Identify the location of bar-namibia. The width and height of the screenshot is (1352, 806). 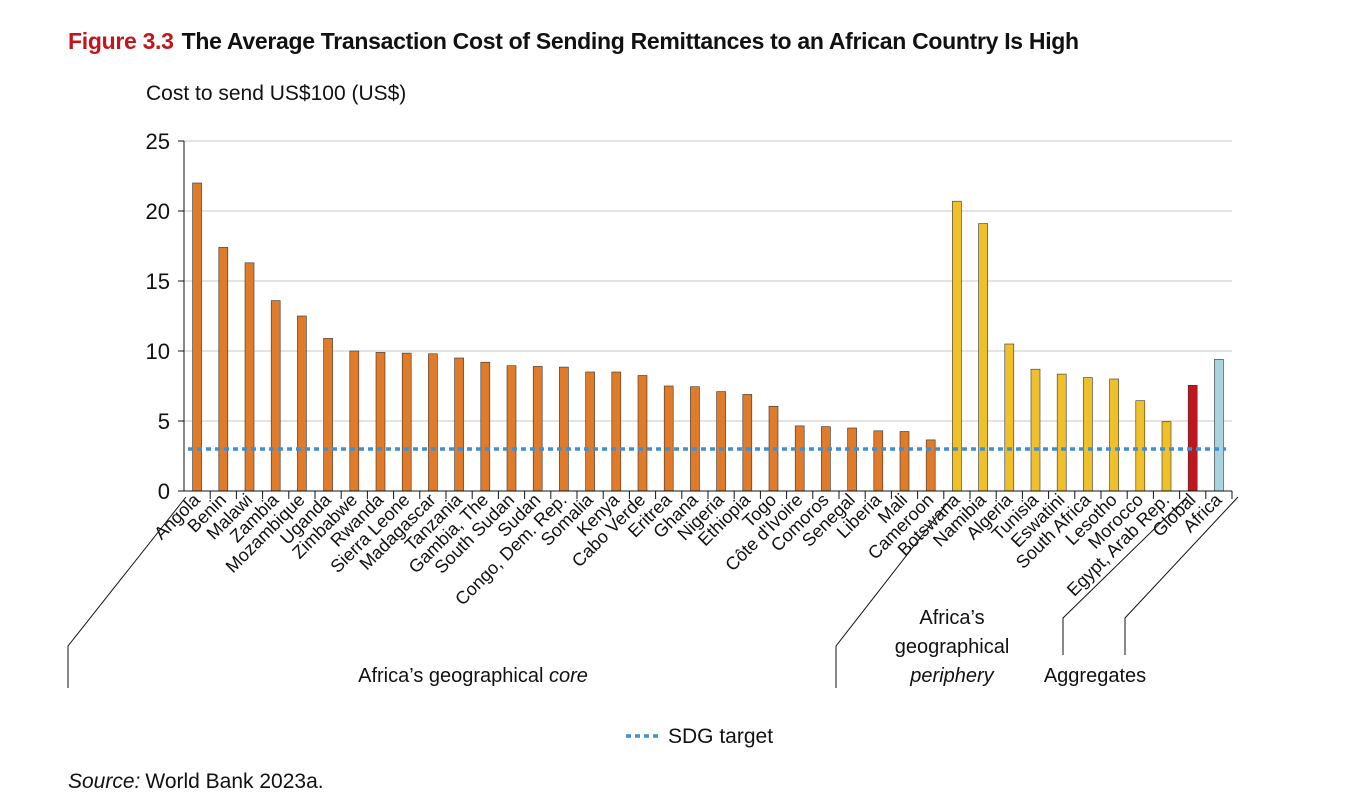
(983, 357).